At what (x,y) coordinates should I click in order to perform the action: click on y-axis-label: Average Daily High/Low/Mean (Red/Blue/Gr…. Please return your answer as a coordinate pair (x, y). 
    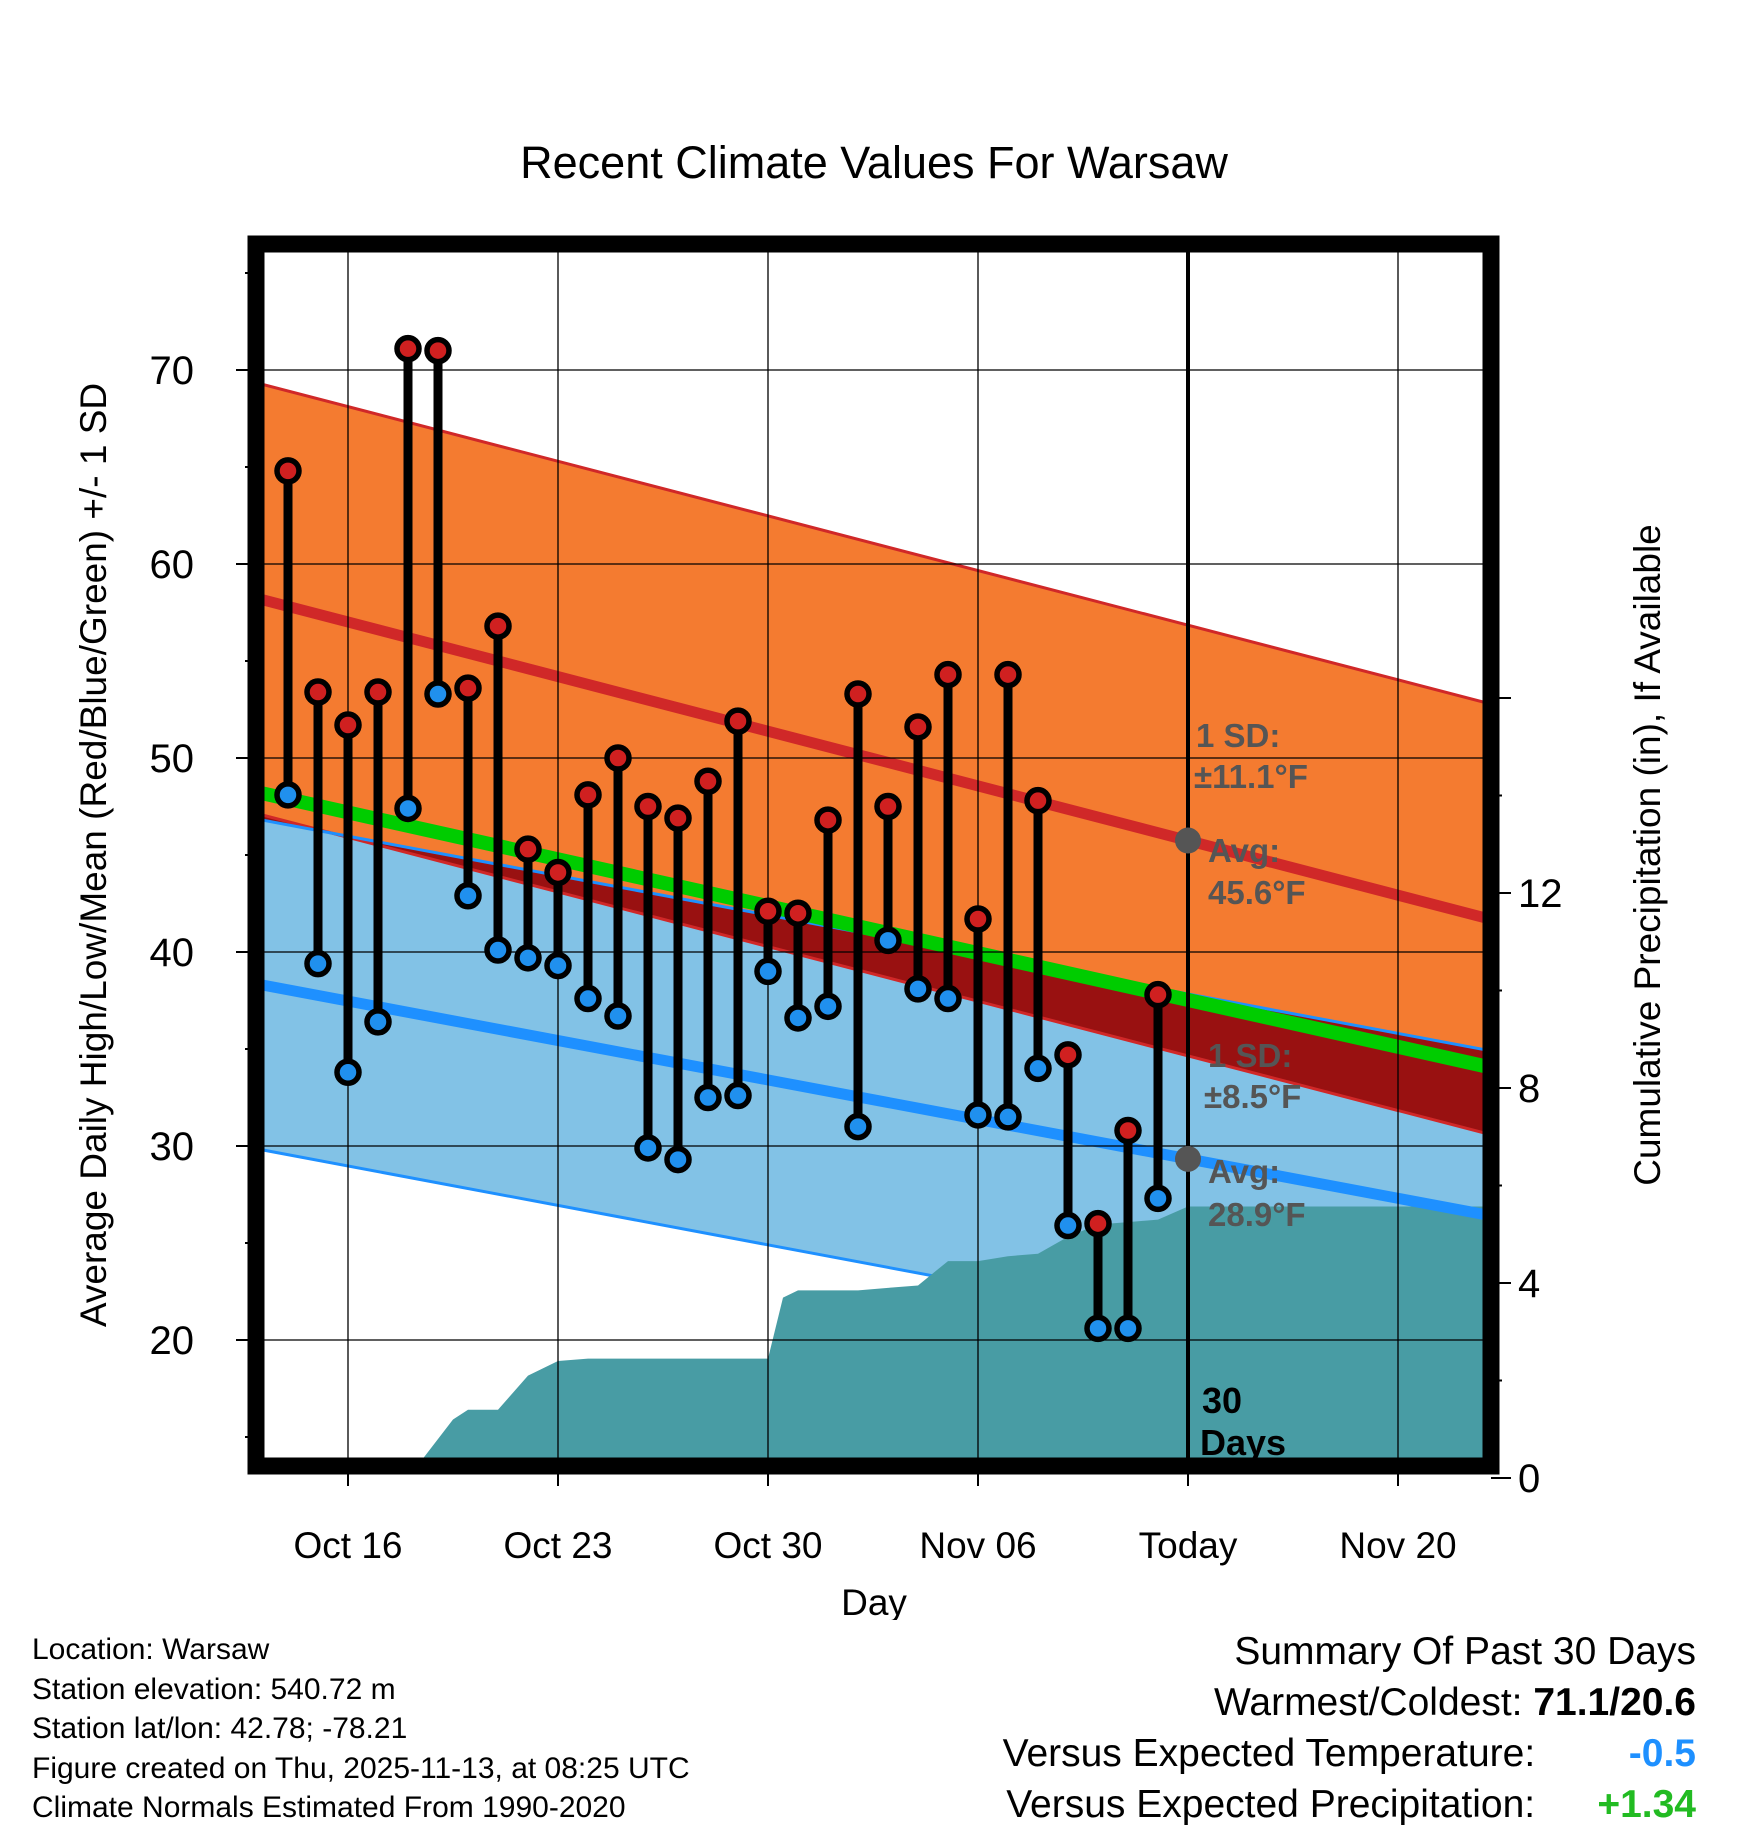
    Looking at the image, I should click on (93, 855).